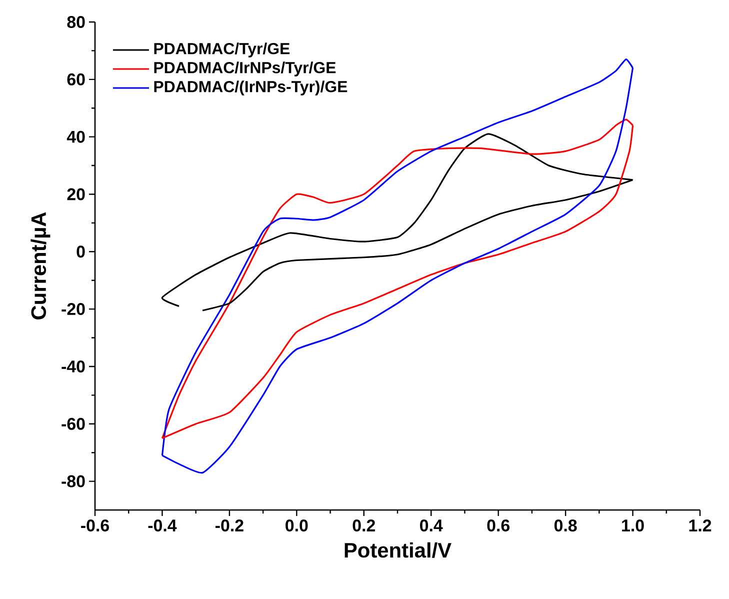 The image size is (729, 599). Describe the element at coordinates (76, 22) in the screenshot. I see `y-tick-label: 80` at that location.